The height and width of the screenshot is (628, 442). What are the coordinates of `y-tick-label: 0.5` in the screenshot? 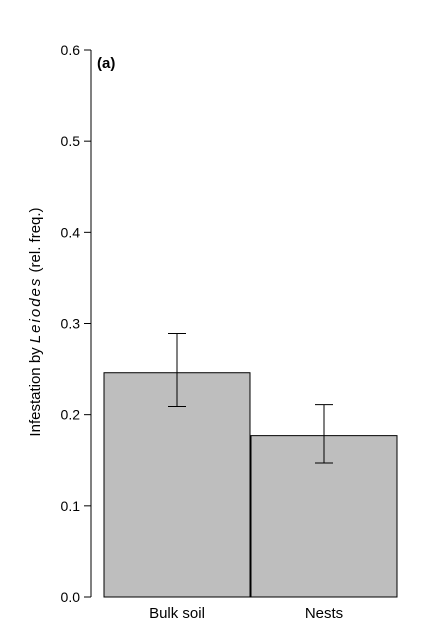 It's located at (71, 141).